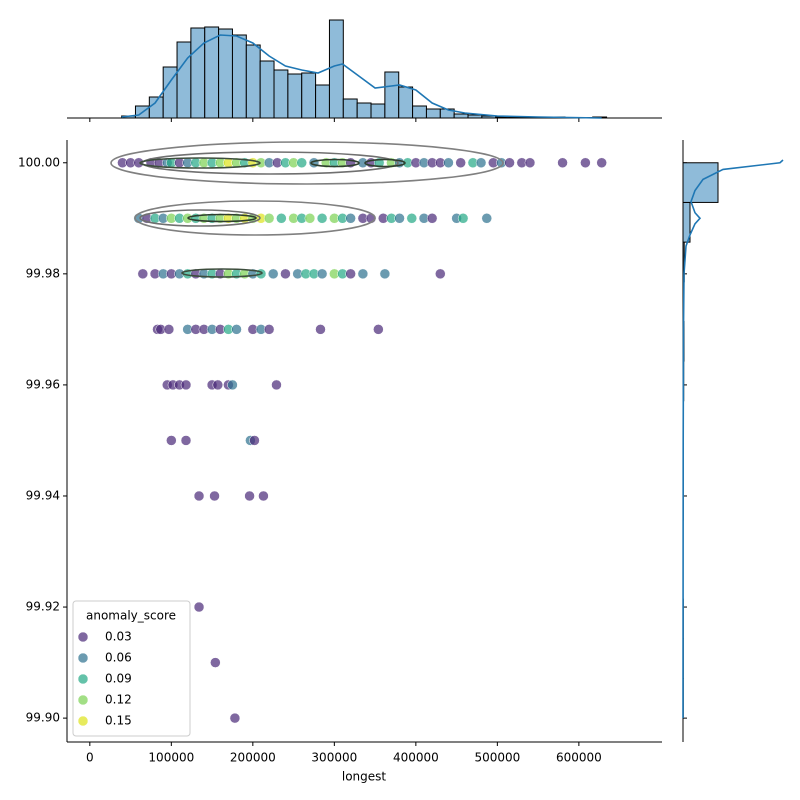 Image resolution: width=800 pixels, height=800 pixels. Describe the element at coordinates (43, 384) in the screenshot. I see `y-tick-label: 99.96` at that location.